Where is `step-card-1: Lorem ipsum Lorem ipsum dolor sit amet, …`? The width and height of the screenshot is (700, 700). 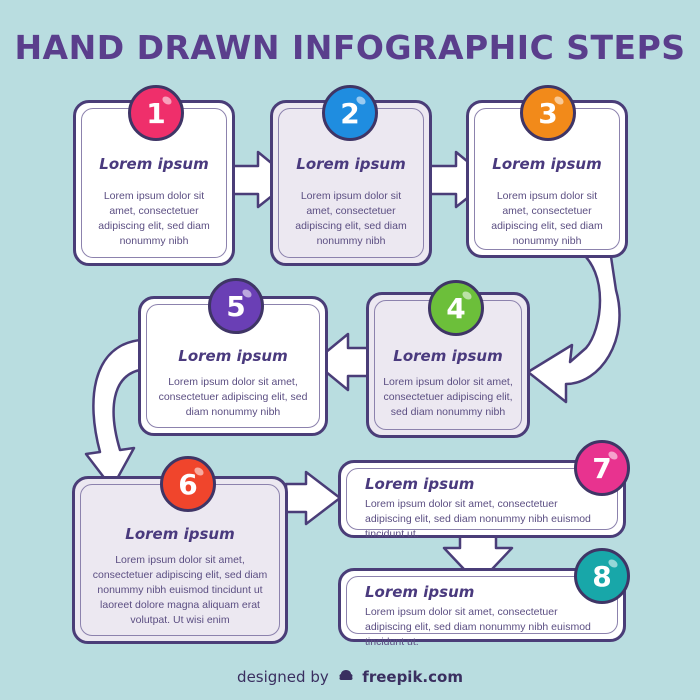
step-card-1: Lorem ipsum Lorem ipsum dolor sit amet, … is located at coordinates (154, 183).